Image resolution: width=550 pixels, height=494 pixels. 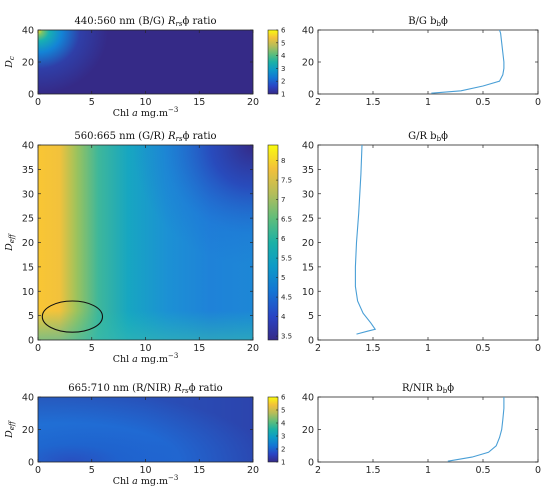 I want to click on colorbar-tick-label: 4, so click(x=283, y=424).